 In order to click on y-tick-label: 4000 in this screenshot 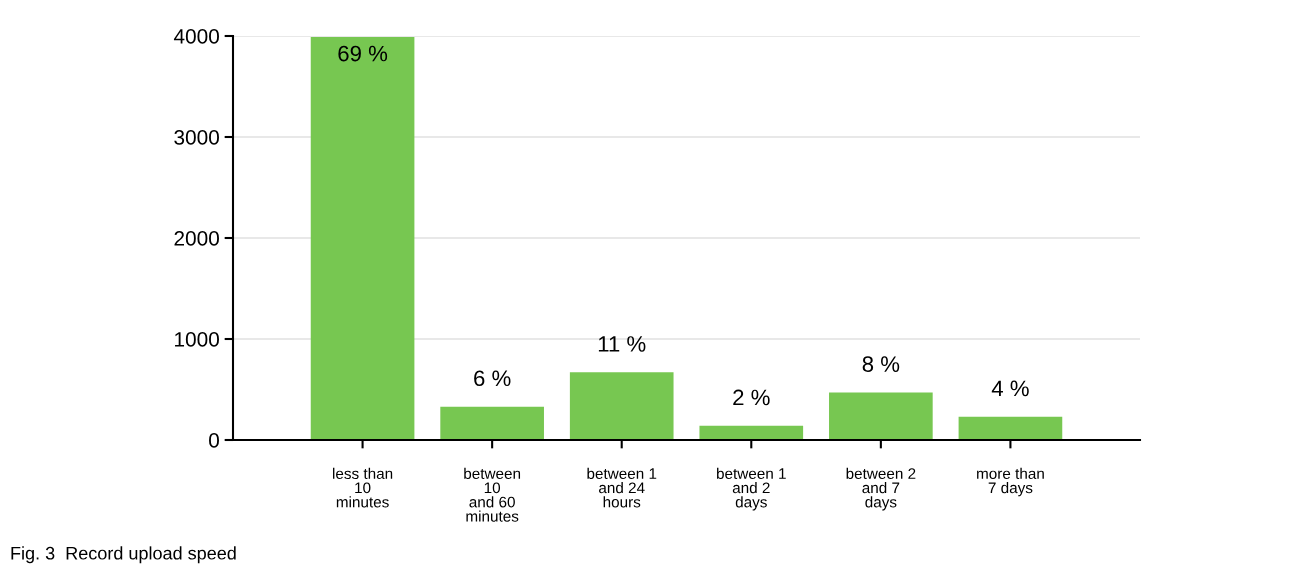, I will do `click(196, 36)`.